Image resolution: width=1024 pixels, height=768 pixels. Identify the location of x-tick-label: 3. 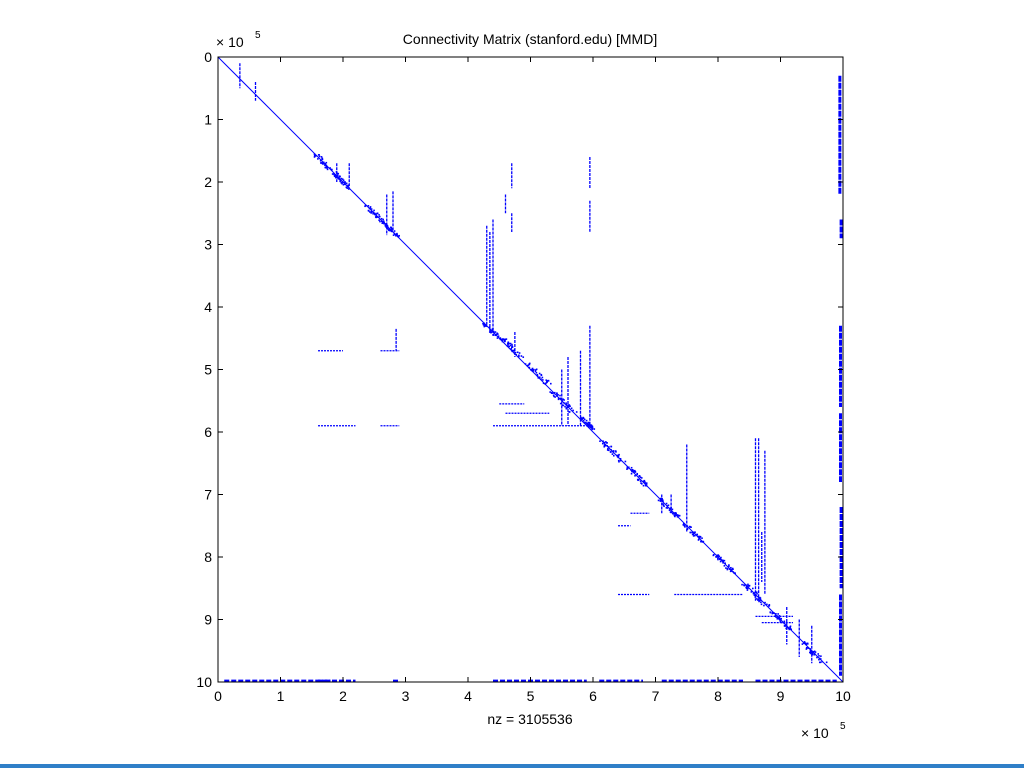
(406, 696).